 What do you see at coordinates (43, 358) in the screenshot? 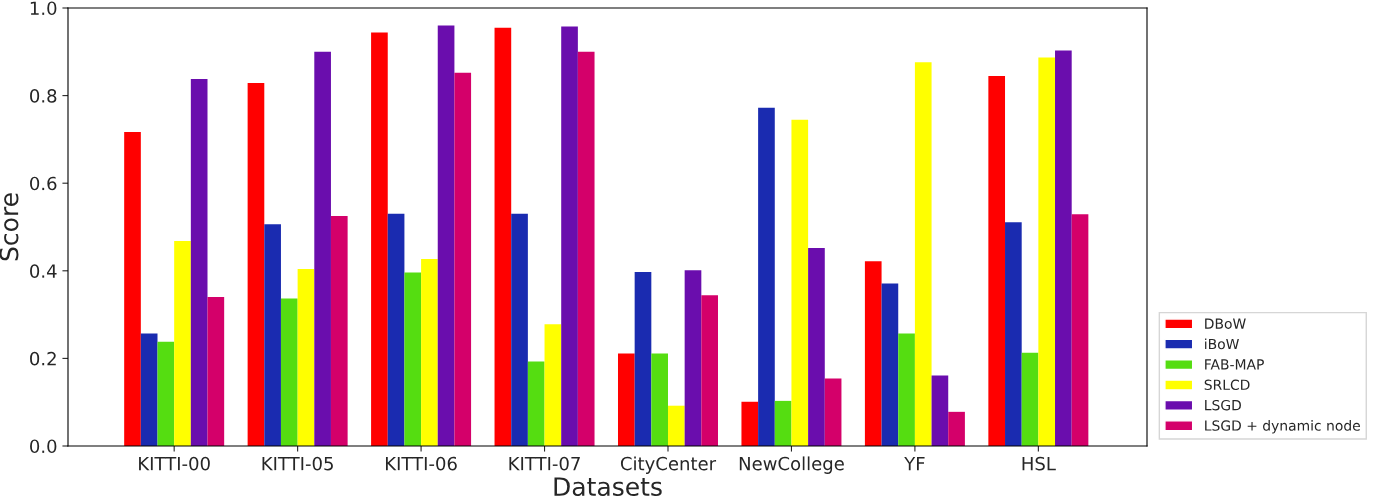
I see `y-tick-label: 0.2` at bounding box center [43, 358].